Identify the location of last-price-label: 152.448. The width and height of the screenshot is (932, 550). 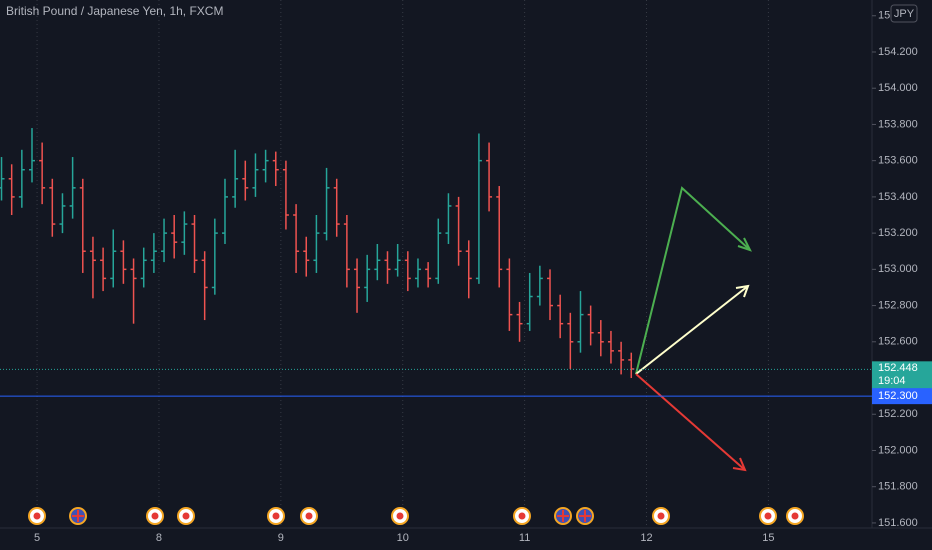
(898, 368).